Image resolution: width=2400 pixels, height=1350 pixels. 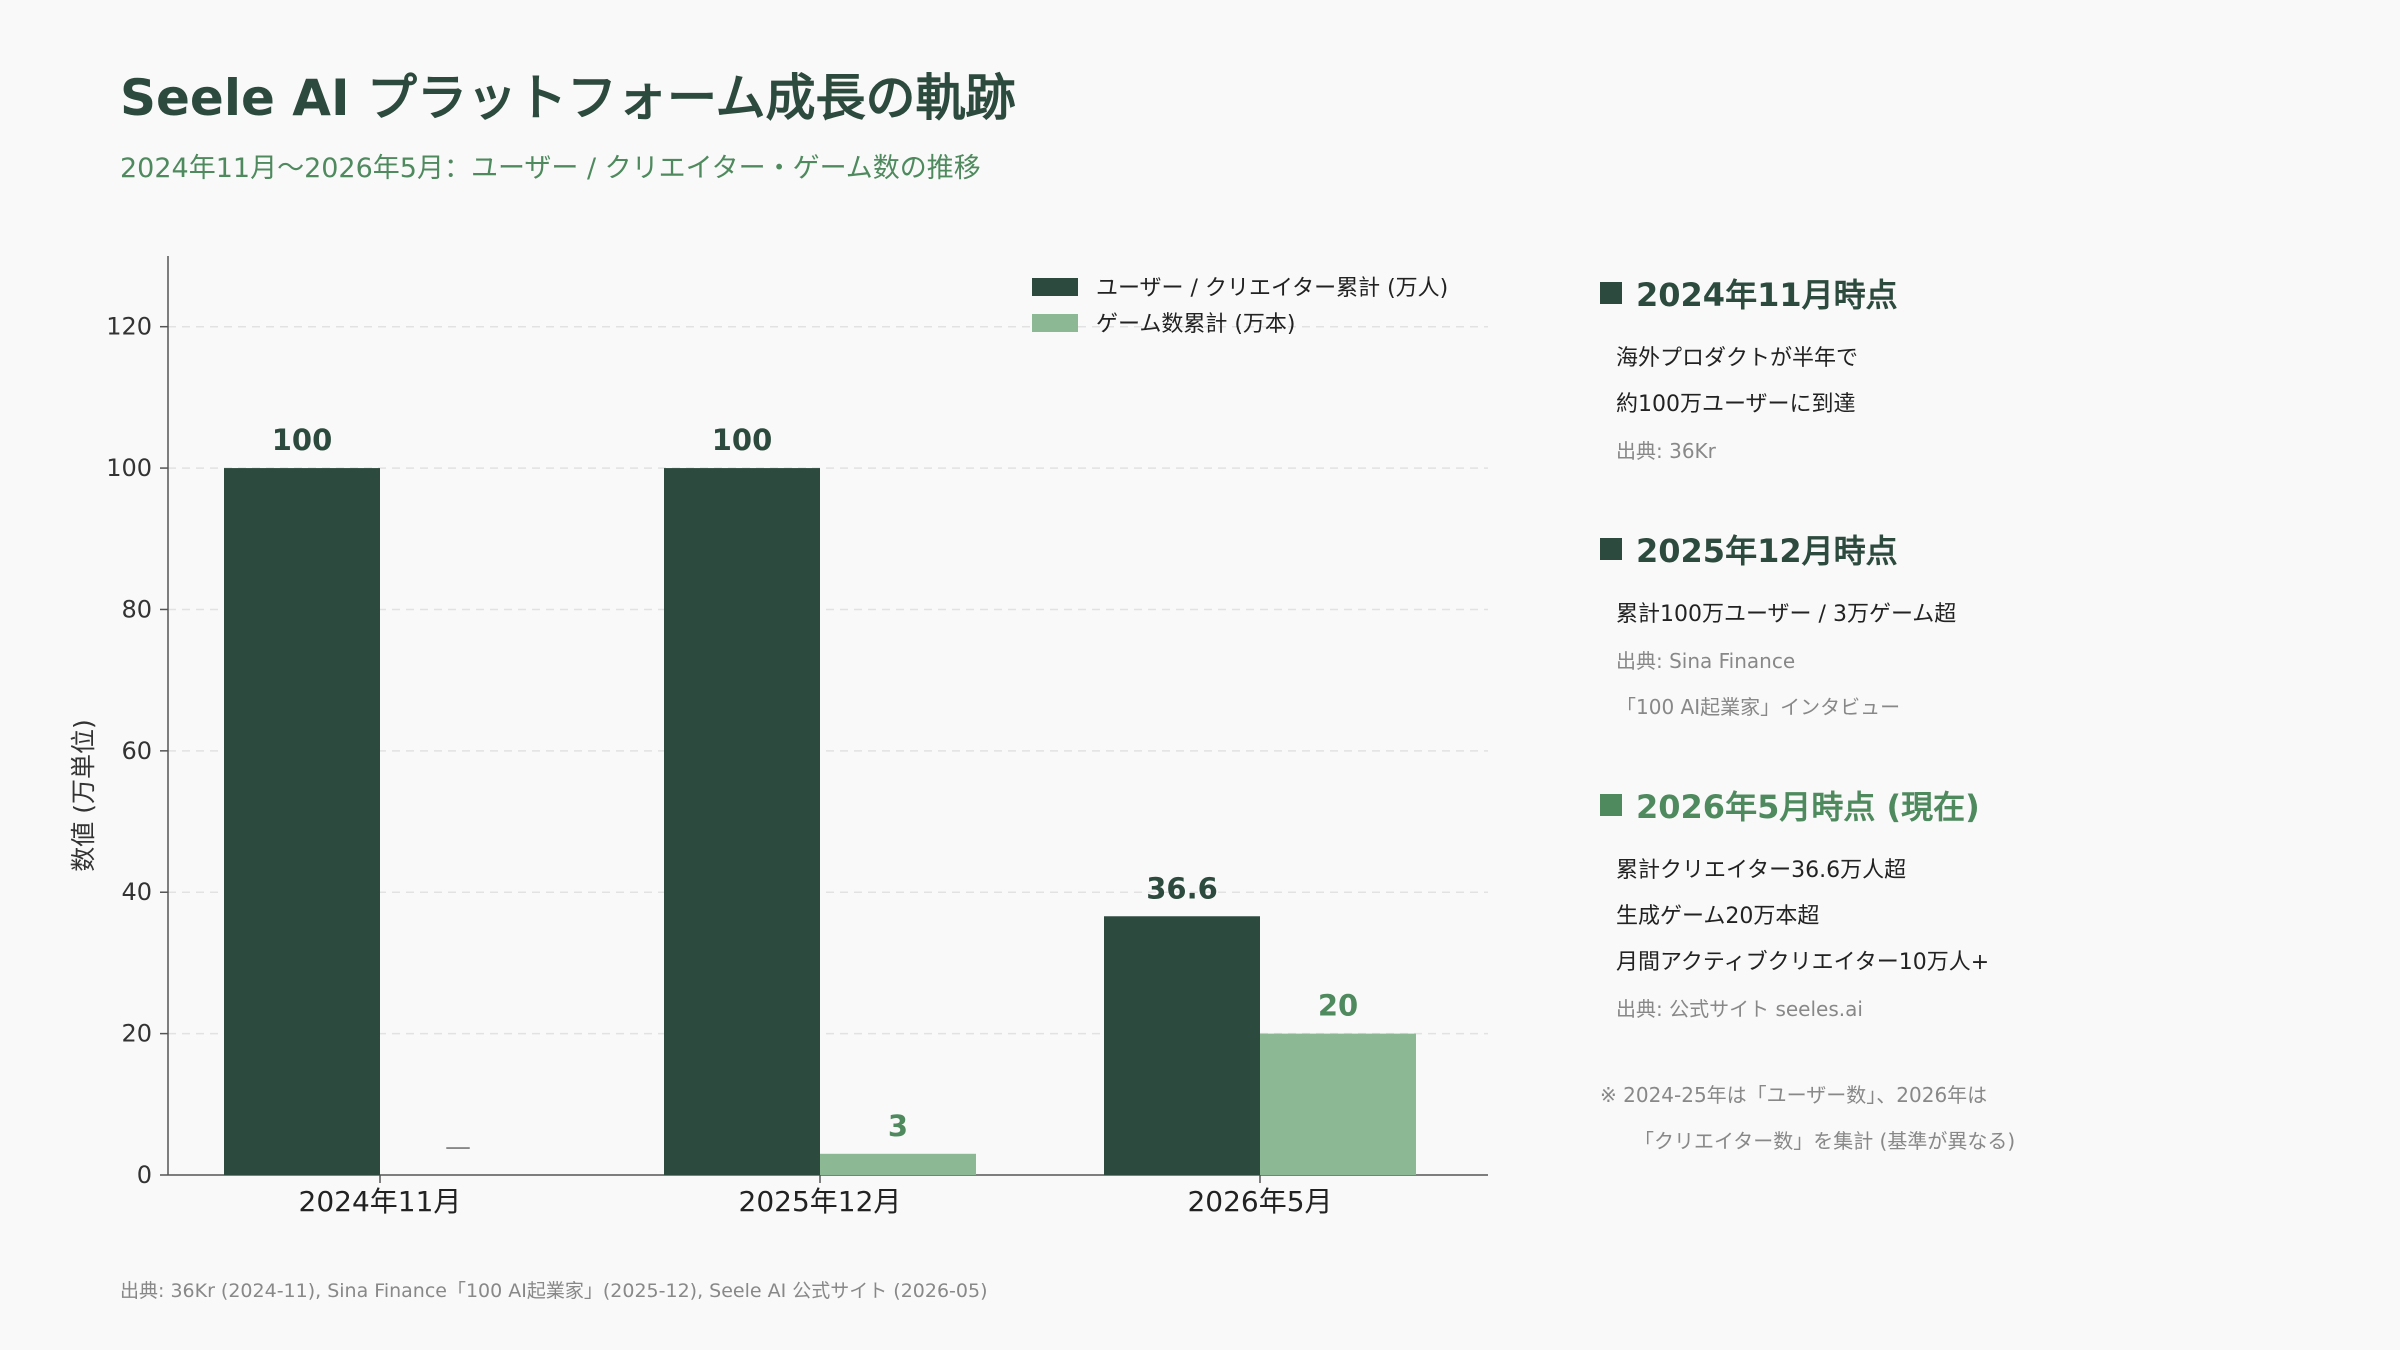 What do you see at coordinates (1825, 1141) in the screenshot?
I see `methodology-note: 「クリエイター数」を集計 (基準が異なる)` at bounding box center [1825, 1141].